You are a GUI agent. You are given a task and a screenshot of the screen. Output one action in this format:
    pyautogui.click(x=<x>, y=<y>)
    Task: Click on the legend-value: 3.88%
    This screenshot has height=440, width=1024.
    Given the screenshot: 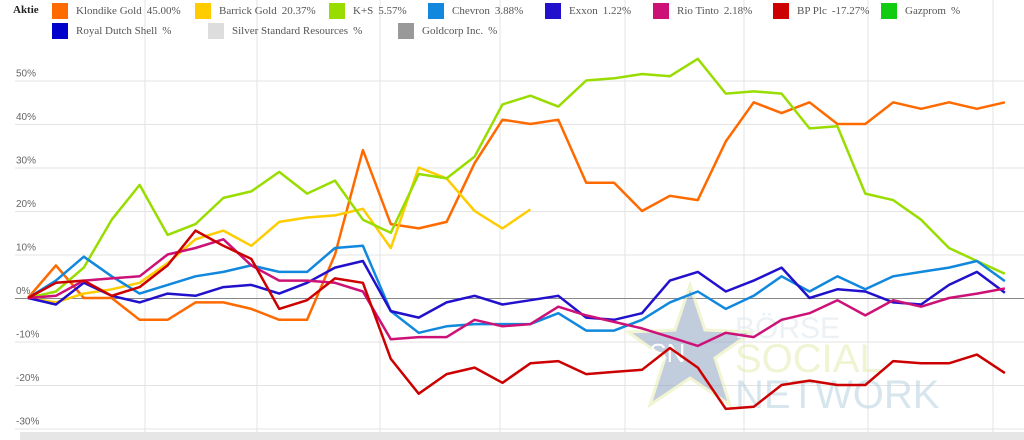 What is the action you would take?
    pyautogui.click(x=509, y=11)
    